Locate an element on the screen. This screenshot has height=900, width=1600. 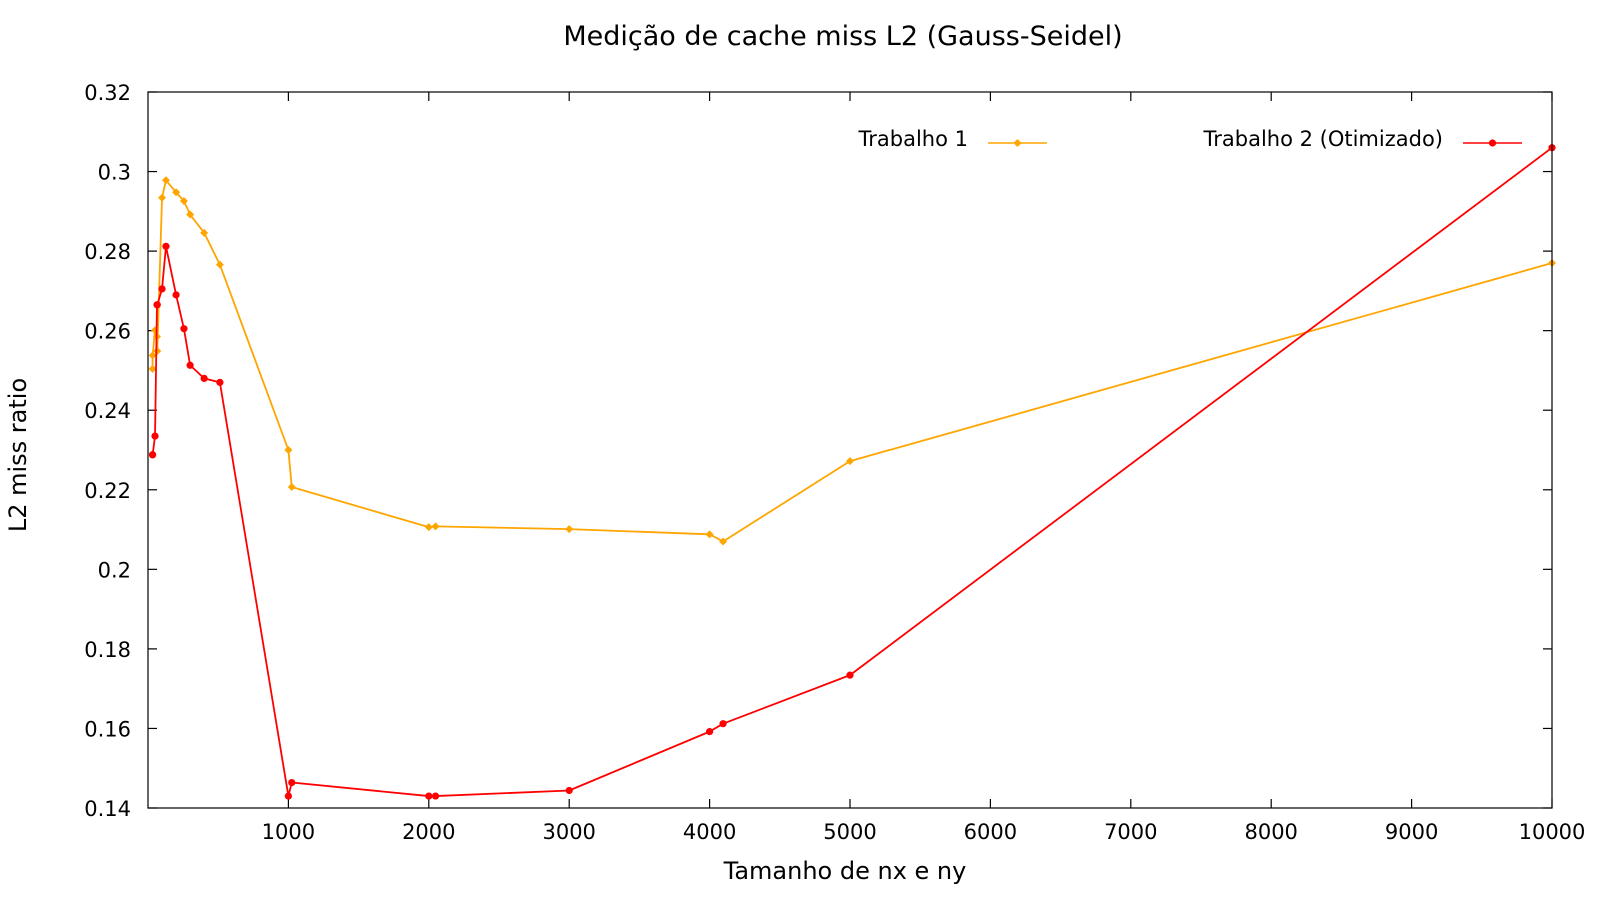
x-tick-label: 3000 is located at coordinates (568, 832).